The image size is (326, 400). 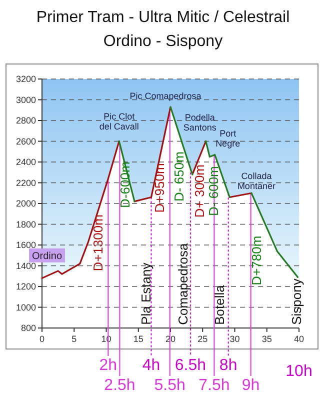 I want to click on ref-line-label: 7.5h, so click(x=214, y=385).